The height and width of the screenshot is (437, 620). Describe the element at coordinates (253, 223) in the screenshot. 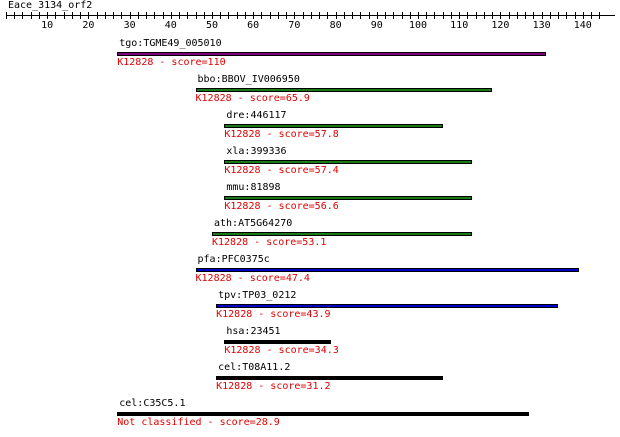

I see `hit-name: ath:AT5G64270` at that location.